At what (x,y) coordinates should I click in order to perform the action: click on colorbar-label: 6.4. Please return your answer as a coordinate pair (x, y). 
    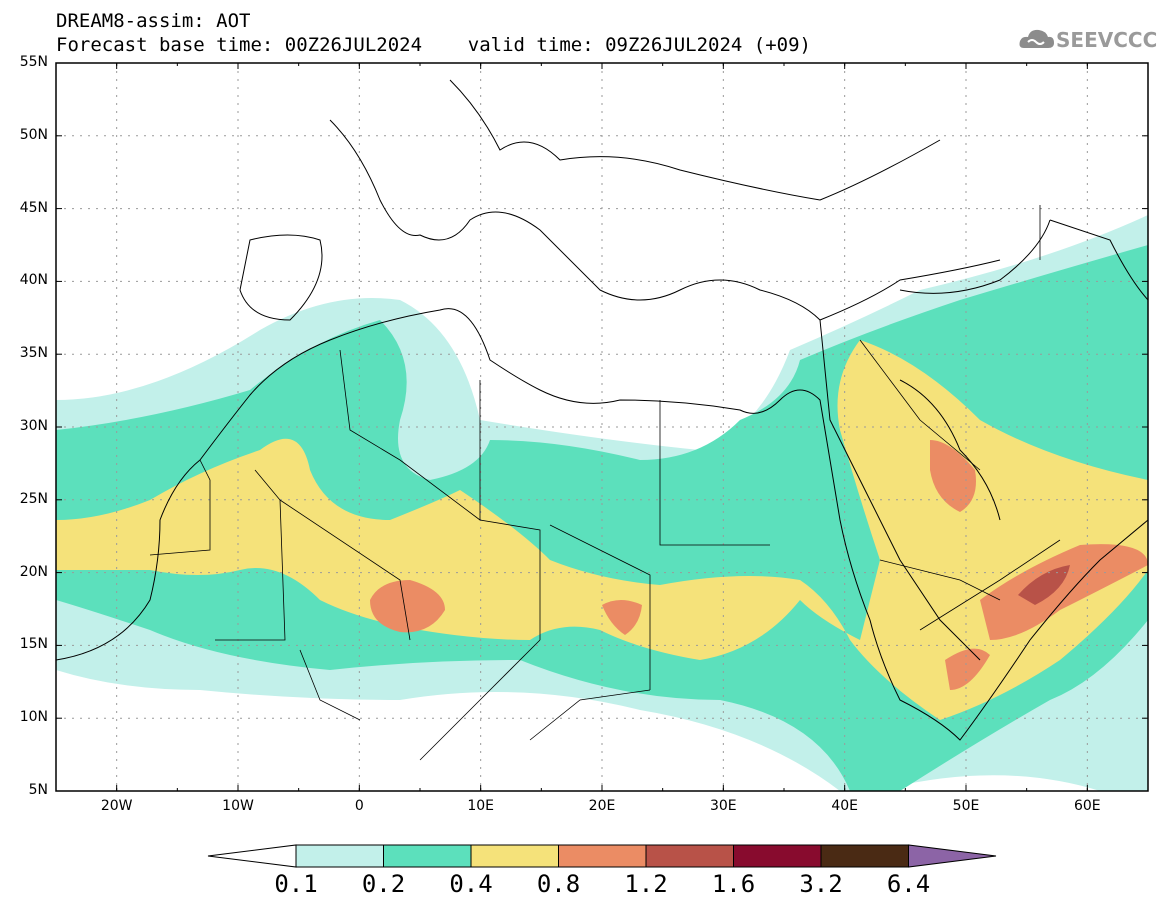
    Looking at the image, I should click on (908, 884).